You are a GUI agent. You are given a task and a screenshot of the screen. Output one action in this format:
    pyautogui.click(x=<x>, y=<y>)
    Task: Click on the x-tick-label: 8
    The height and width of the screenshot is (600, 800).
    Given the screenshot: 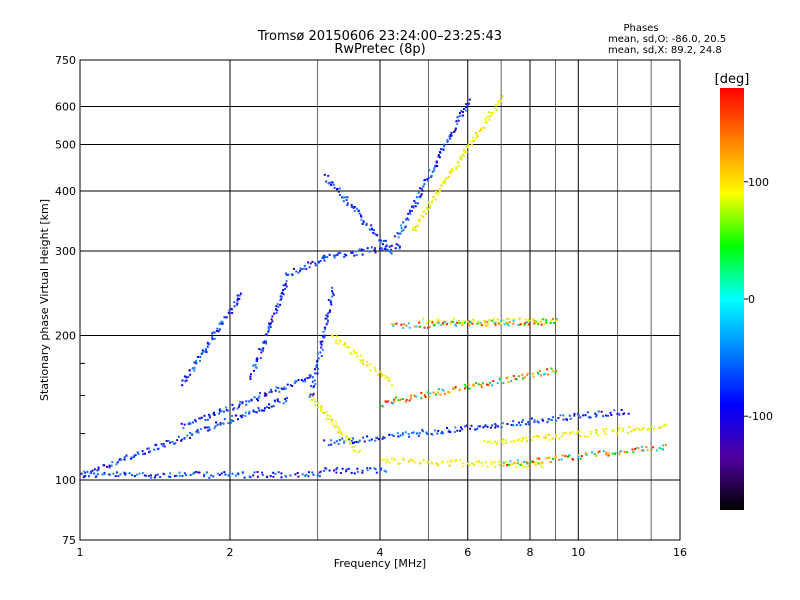 What is the action you would take?
    pyautogui.click(x=530, y=552)
    